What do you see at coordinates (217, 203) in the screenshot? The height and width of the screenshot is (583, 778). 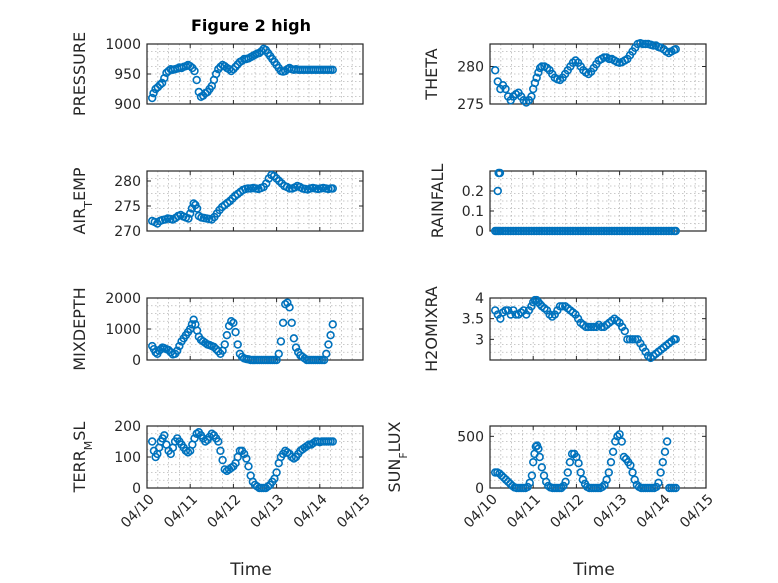 I see `subplot-air-temp: AIRTEMP 270 275 280` at bounding box center [217, 203].